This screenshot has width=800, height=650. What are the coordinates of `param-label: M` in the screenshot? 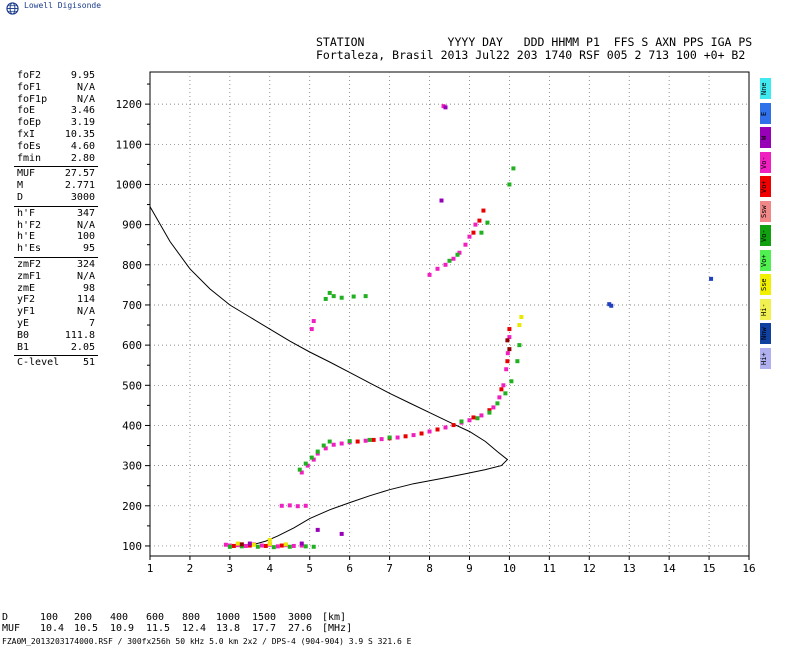 It's located at (20, 186).